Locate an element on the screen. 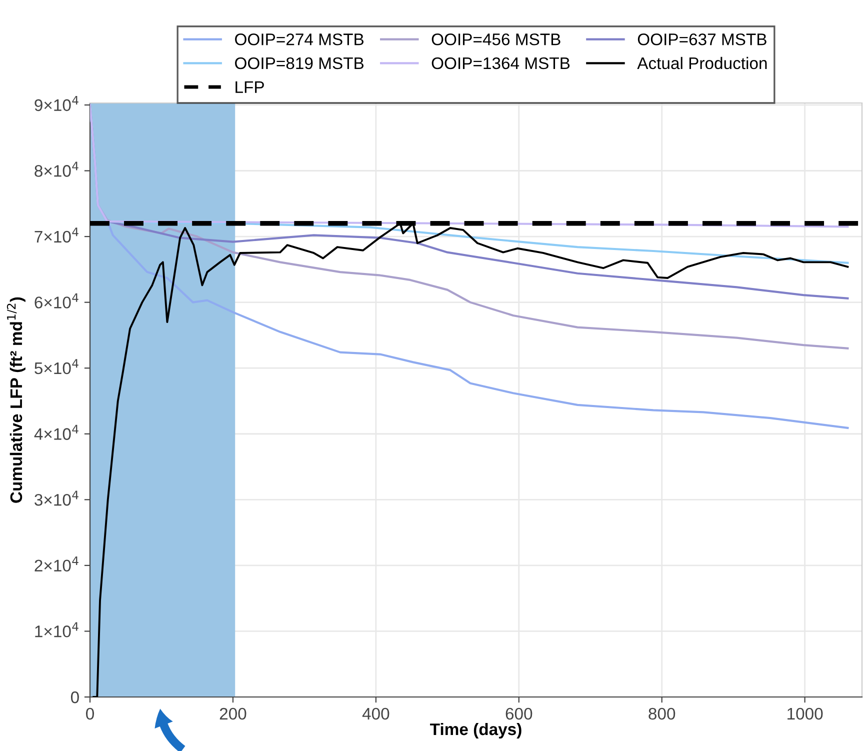 Image resolution: width=866 pixels, height=751 pixels. x-tick-label: 400 is located at coordinates (376, 714).